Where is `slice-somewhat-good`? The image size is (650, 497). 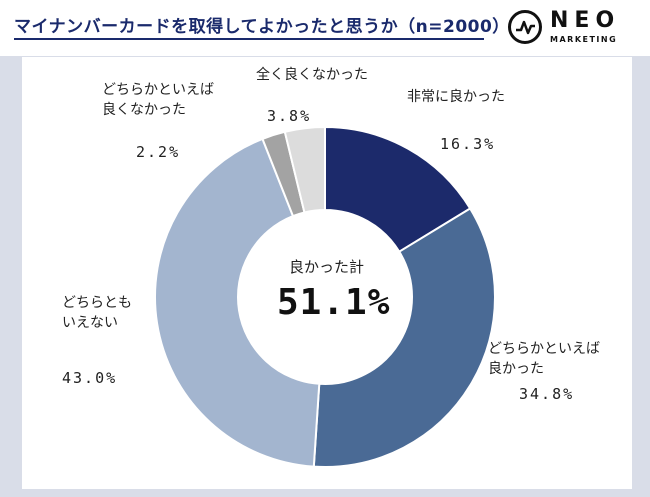
slice-somewhat-good is located at coordinates (404, 337).